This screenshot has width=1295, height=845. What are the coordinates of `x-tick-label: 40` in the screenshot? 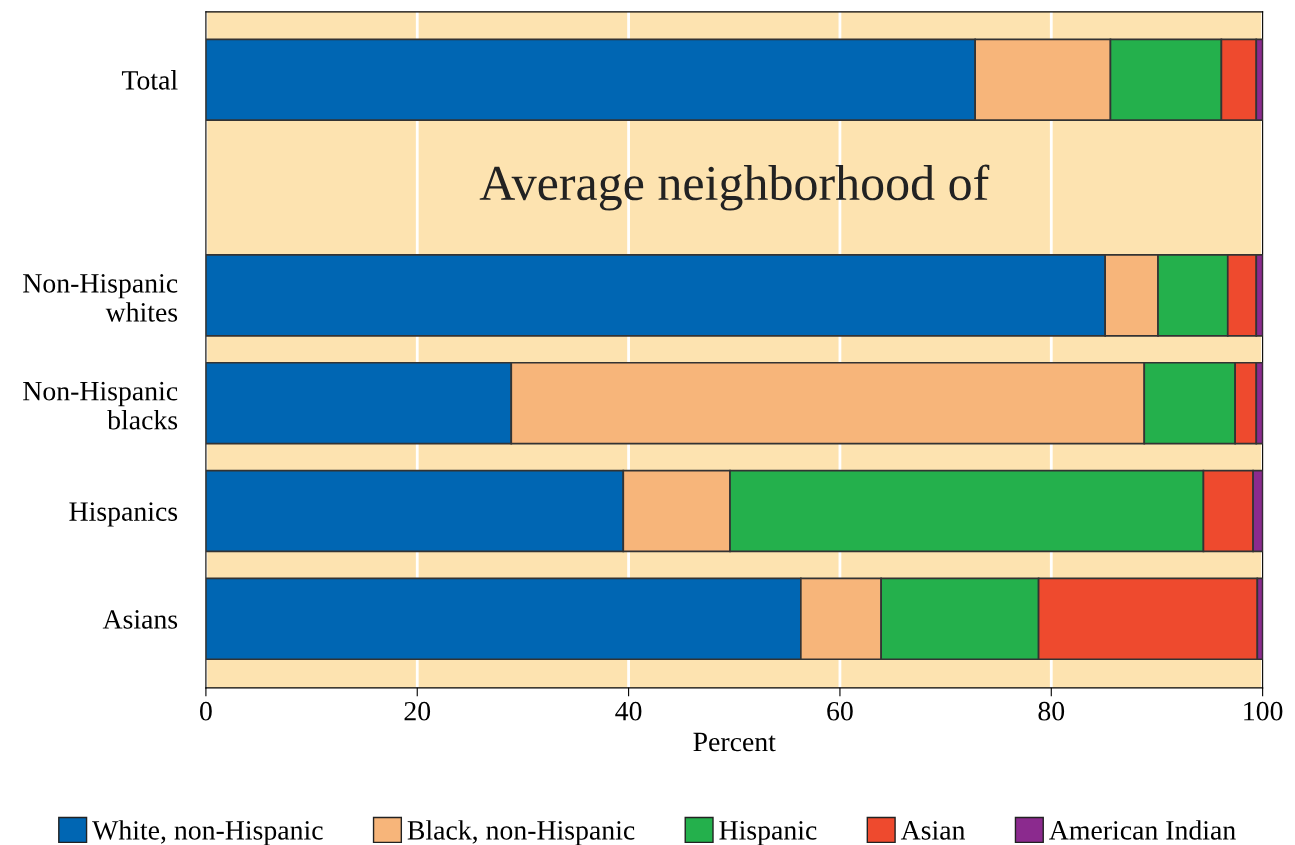 It's located at (628, 711).